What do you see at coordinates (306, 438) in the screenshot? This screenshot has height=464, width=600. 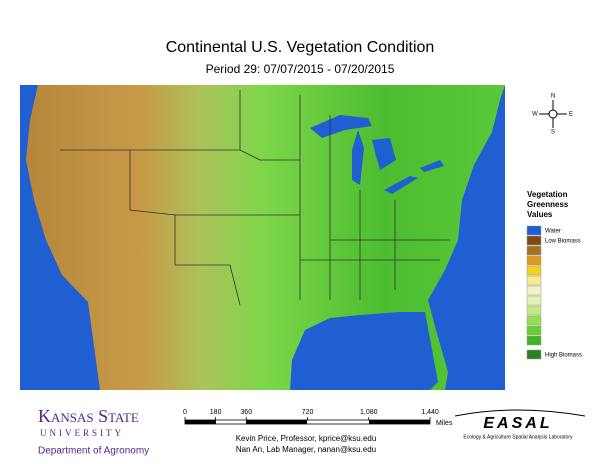 I see `credit: Kevin Price, Professor, kprice@ksu.edu` at bounding box center [306, 438].